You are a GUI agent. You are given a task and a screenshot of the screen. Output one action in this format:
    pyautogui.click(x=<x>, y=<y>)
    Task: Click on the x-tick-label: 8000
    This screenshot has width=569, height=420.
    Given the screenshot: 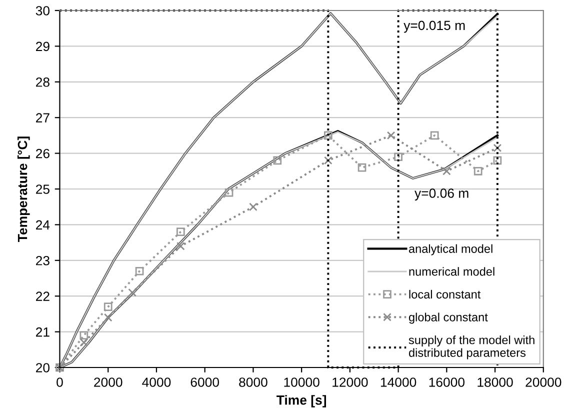 What is the action you would take?
    pyautogui.click(x=253, y=382)
    